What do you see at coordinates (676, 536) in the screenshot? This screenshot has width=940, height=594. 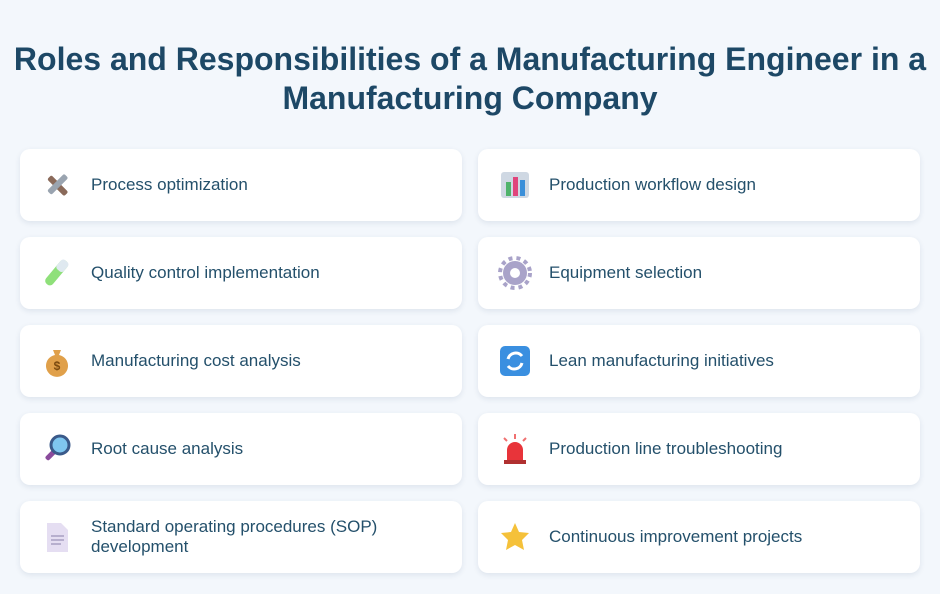 I see `card-label: Continuous improvement projects` at bounding box center [676, 536].